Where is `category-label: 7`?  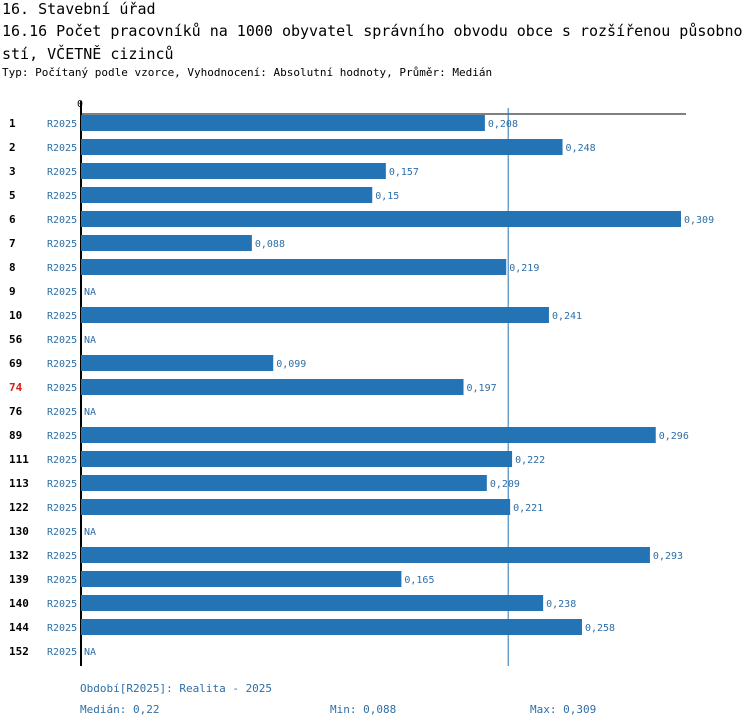 category-label: 7 is located at coordinates (12, 243).